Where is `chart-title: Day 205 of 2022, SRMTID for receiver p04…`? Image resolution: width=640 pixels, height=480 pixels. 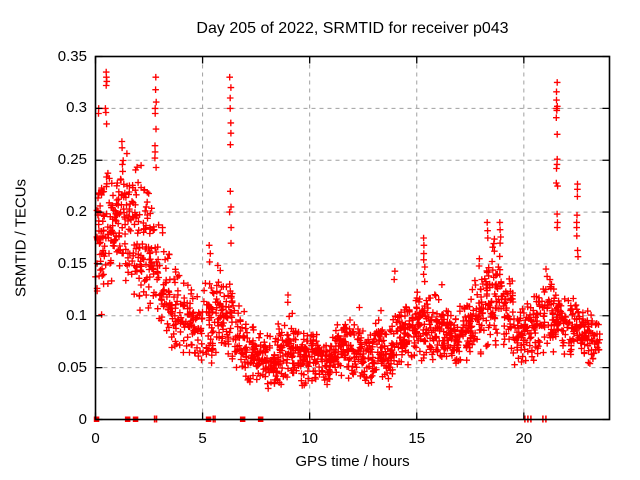
chart-title: Day 205 of 2022, SRMTID for receiver p04… is located at coordinates (352, 28).